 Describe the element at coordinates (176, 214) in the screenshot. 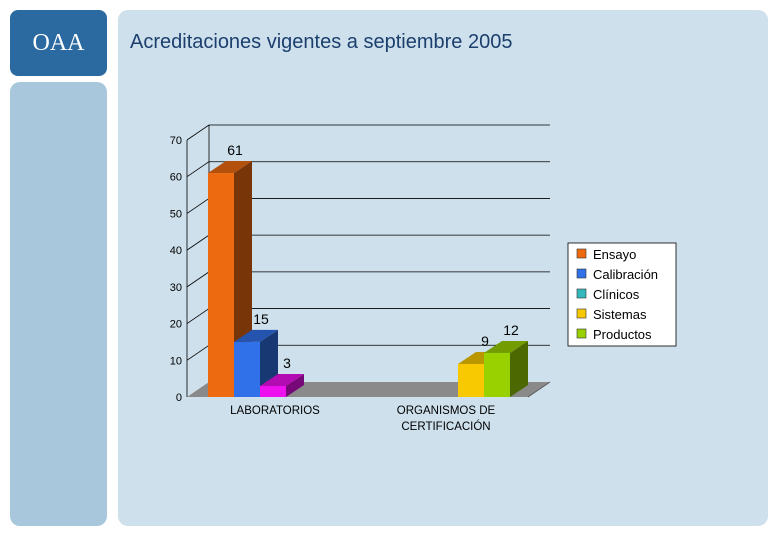

I see `y-tick-label: 50` at that location.